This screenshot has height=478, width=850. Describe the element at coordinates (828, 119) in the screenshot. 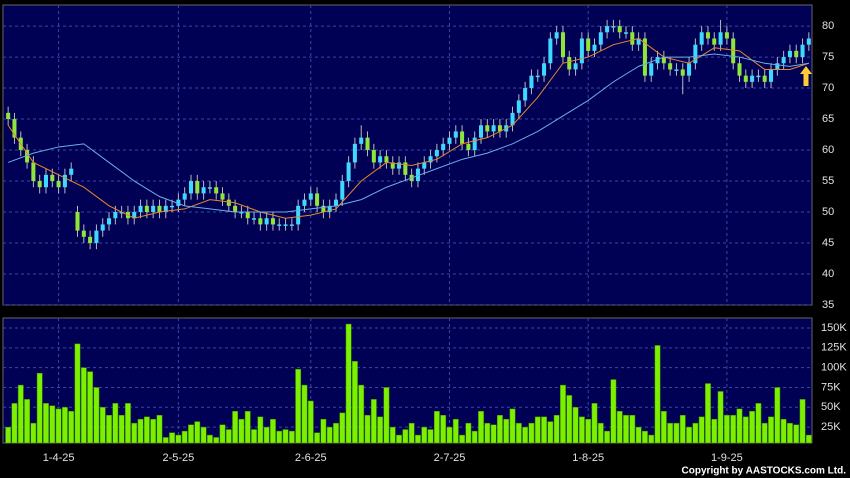

I see `y-tick-label: 65` at that location.